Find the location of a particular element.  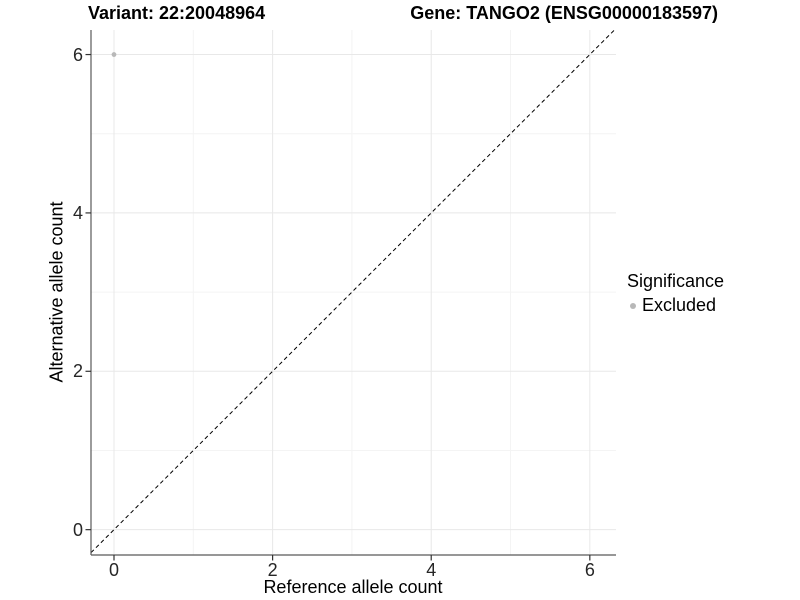

legend-items: Excluded is located at coordinates (675, 305).